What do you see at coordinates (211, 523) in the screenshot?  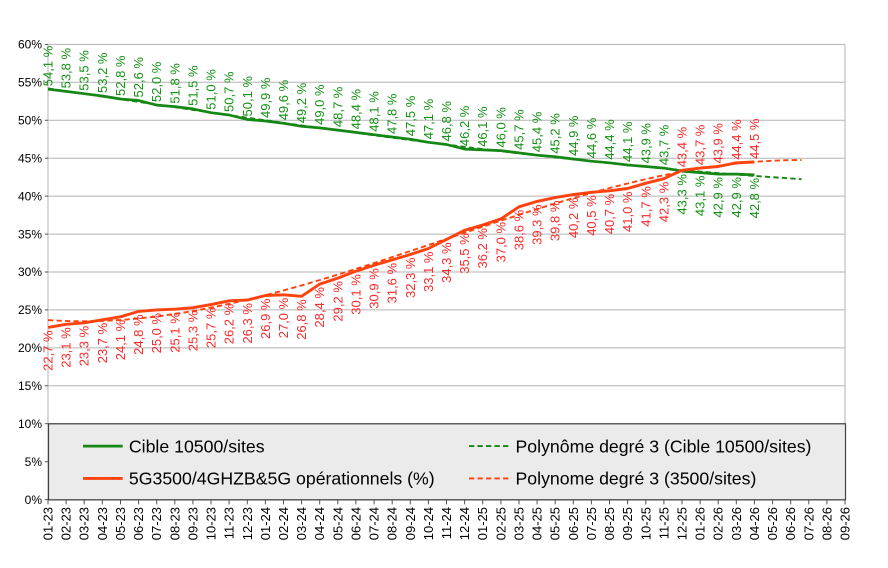 I see `svg-text: 10-23` at bounding box center [211, 523].